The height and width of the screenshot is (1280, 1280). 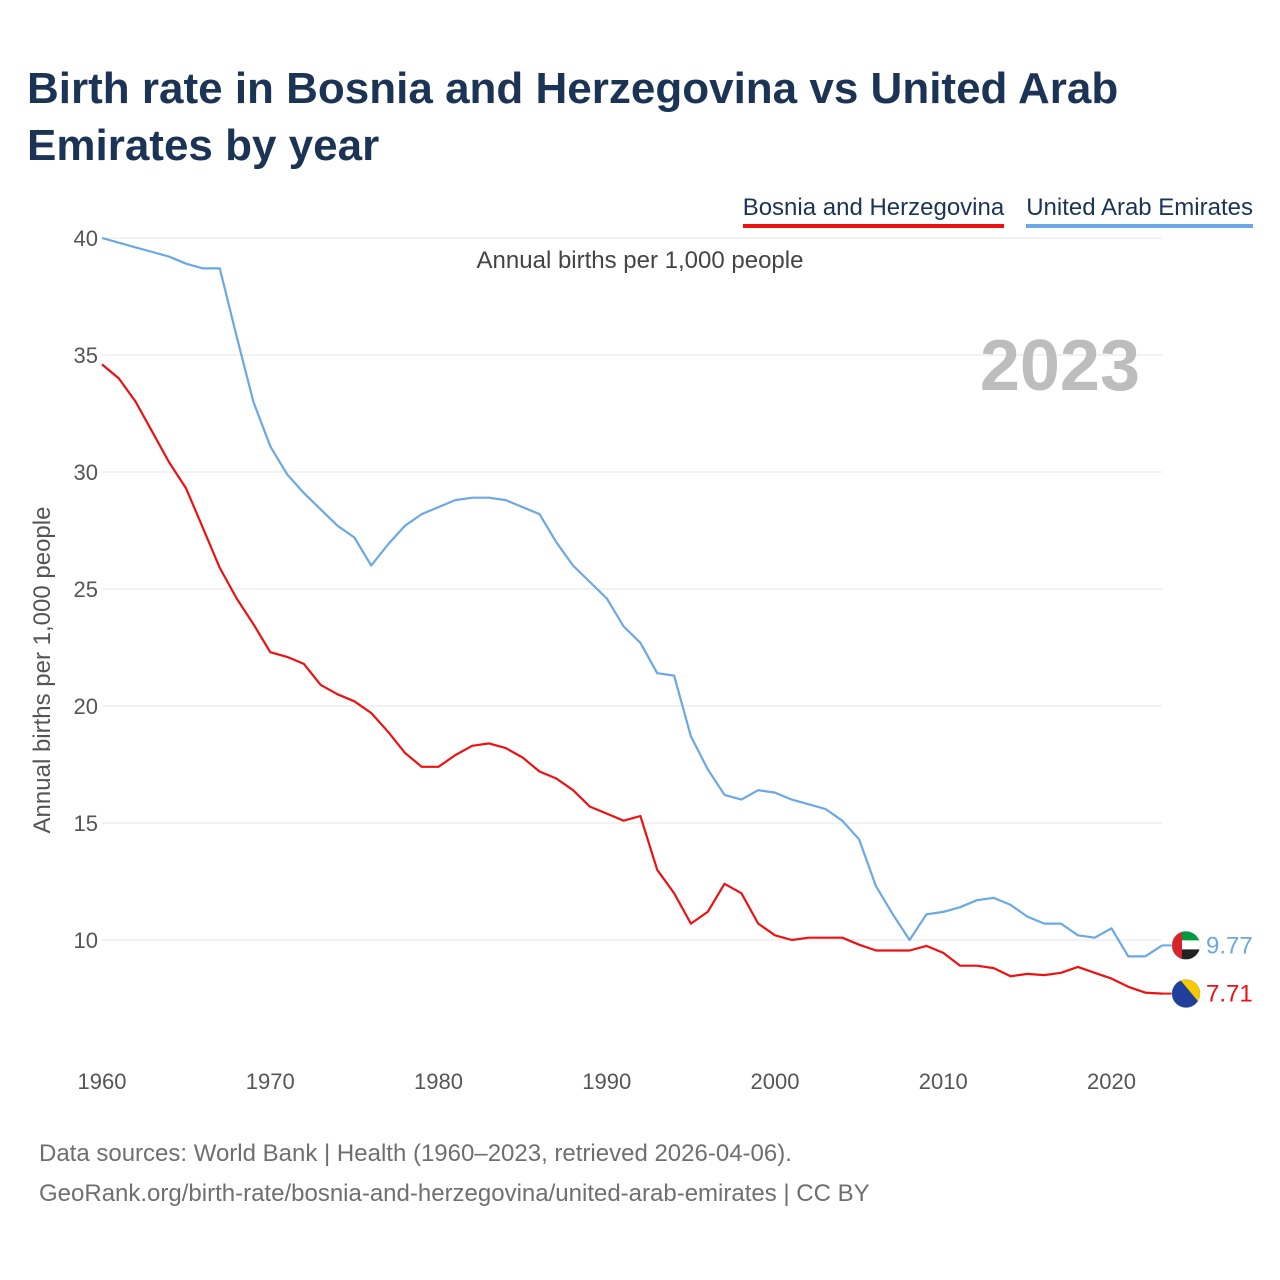 What do you see at coordinates (438, 1081) in the screenshot?
I see `x-tick-label-1980: 1980` at bounding box center [438, 1081].